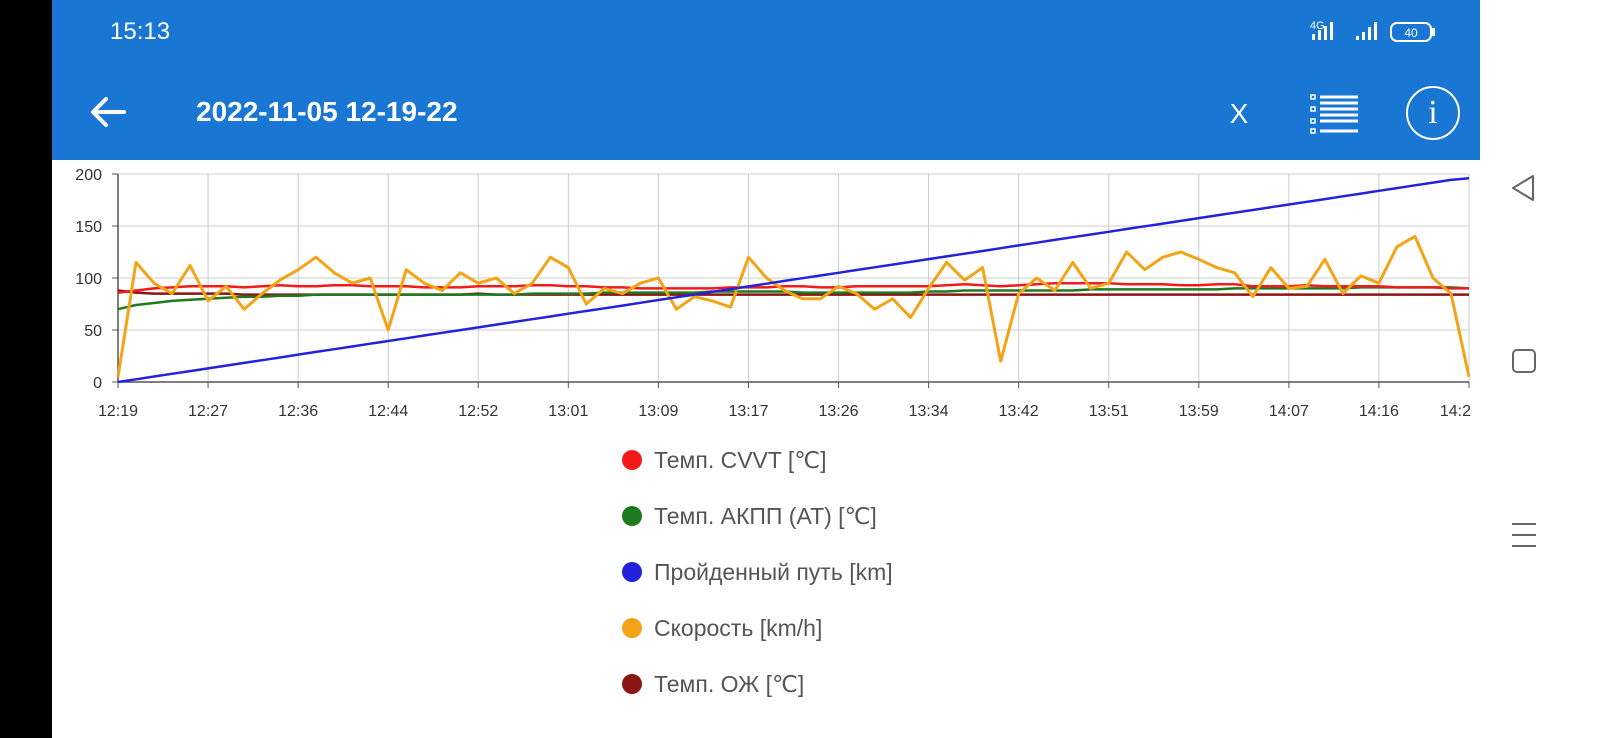  I want to click on y-tick-label: 200, so click(88, 175).